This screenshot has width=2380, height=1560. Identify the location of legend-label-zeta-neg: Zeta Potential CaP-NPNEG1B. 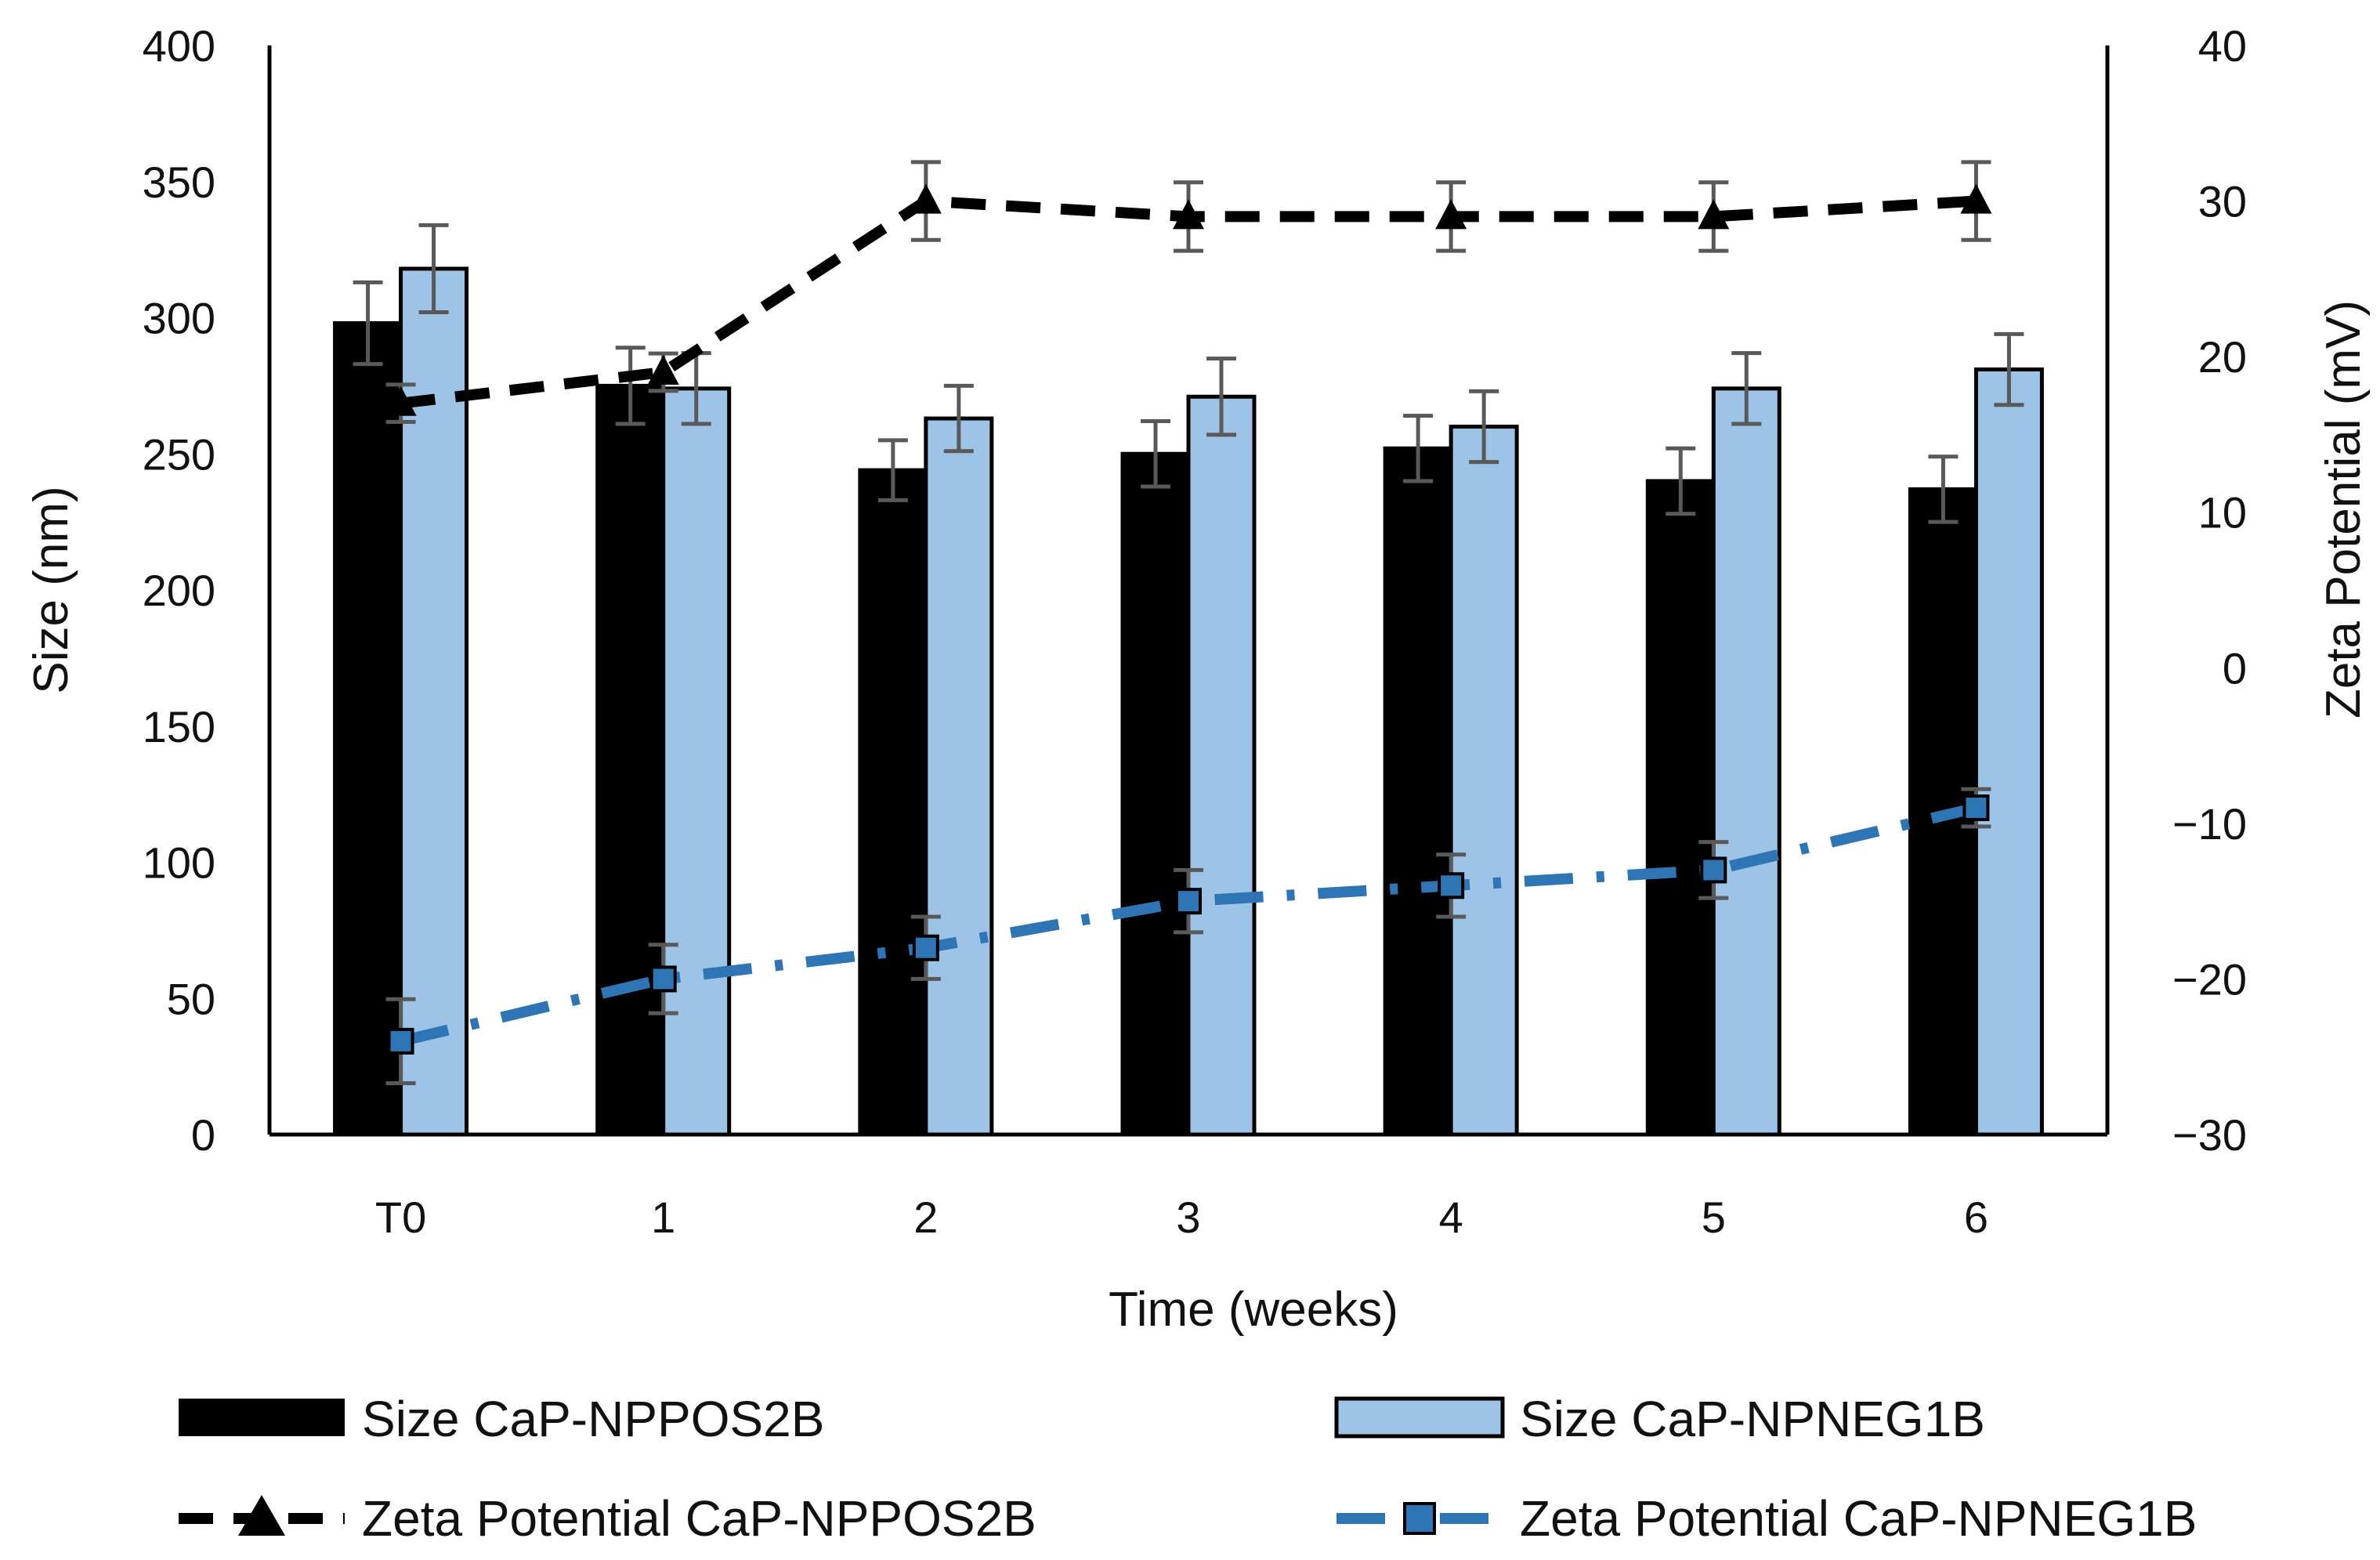
(1858, 1518).